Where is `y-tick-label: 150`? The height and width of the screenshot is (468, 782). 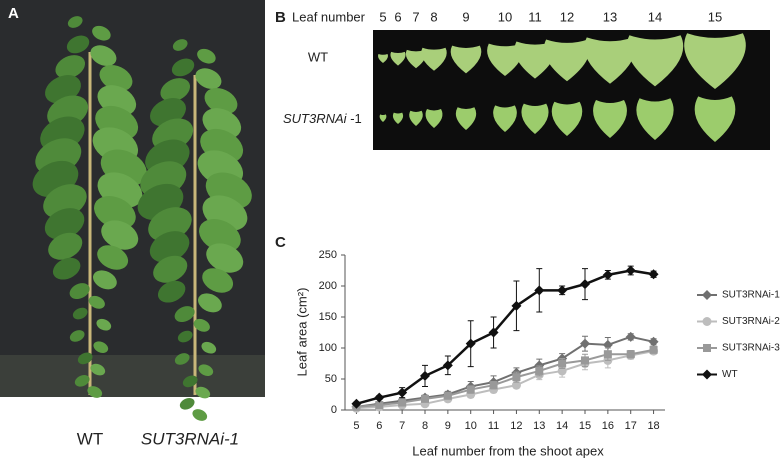
y-tick-label: 150 is located at coordinates (328, 317).